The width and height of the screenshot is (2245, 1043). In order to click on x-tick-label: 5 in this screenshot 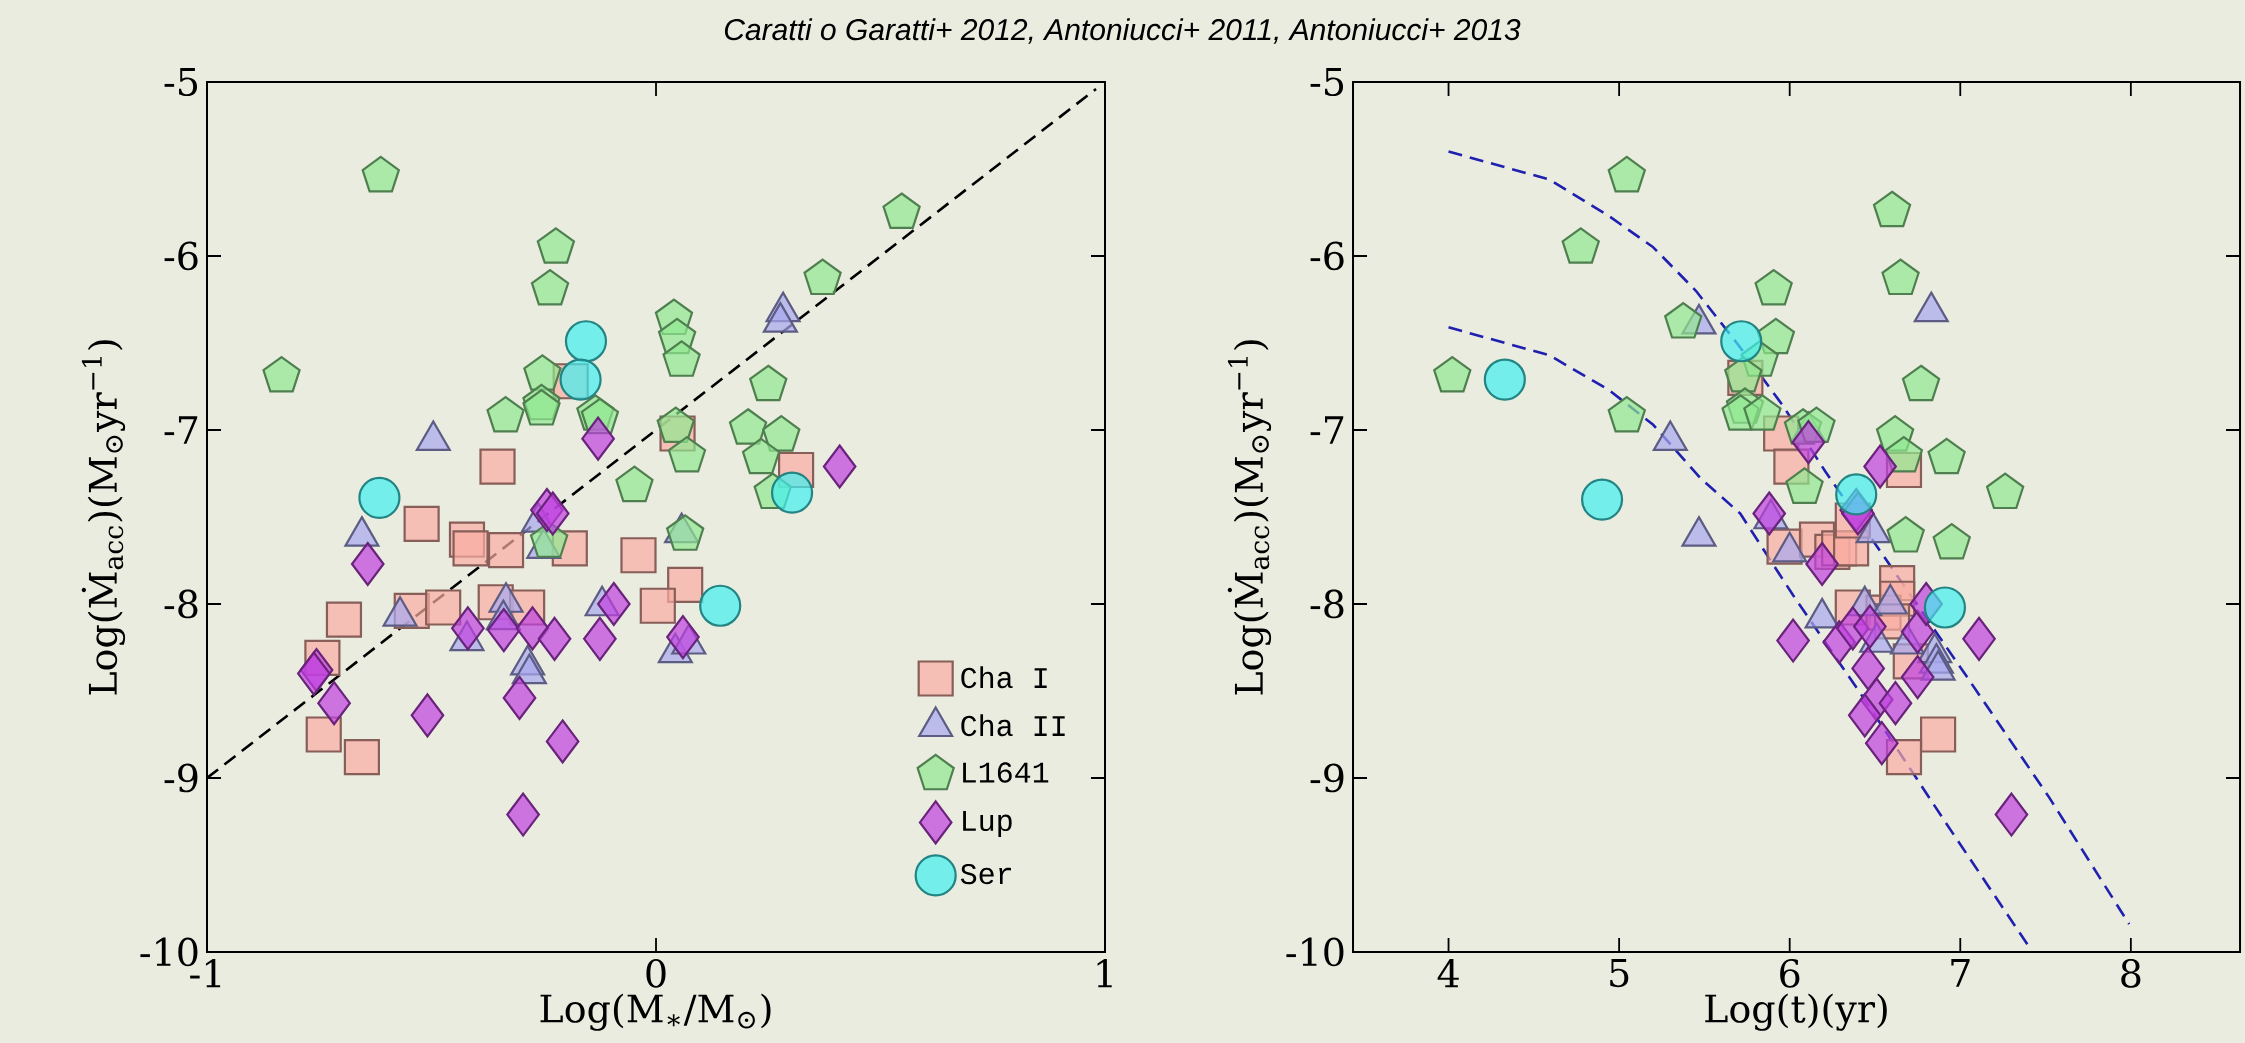, I will do `click(1619, 973)`.